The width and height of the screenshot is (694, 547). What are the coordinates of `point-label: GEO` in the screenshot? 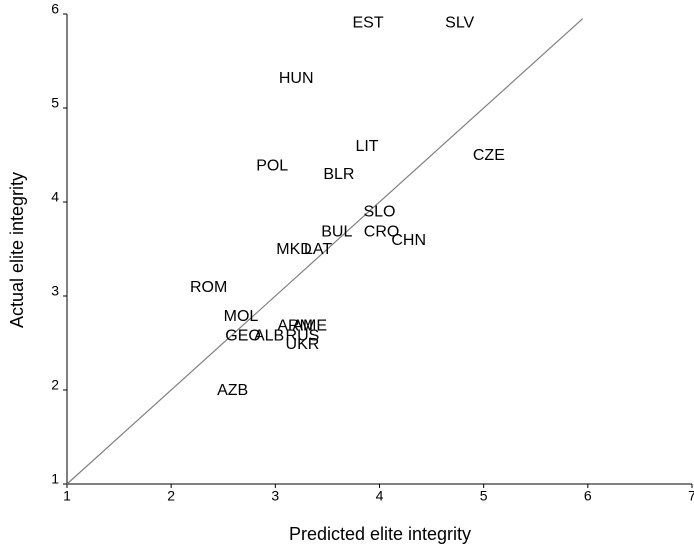 It's located at (243, 336).